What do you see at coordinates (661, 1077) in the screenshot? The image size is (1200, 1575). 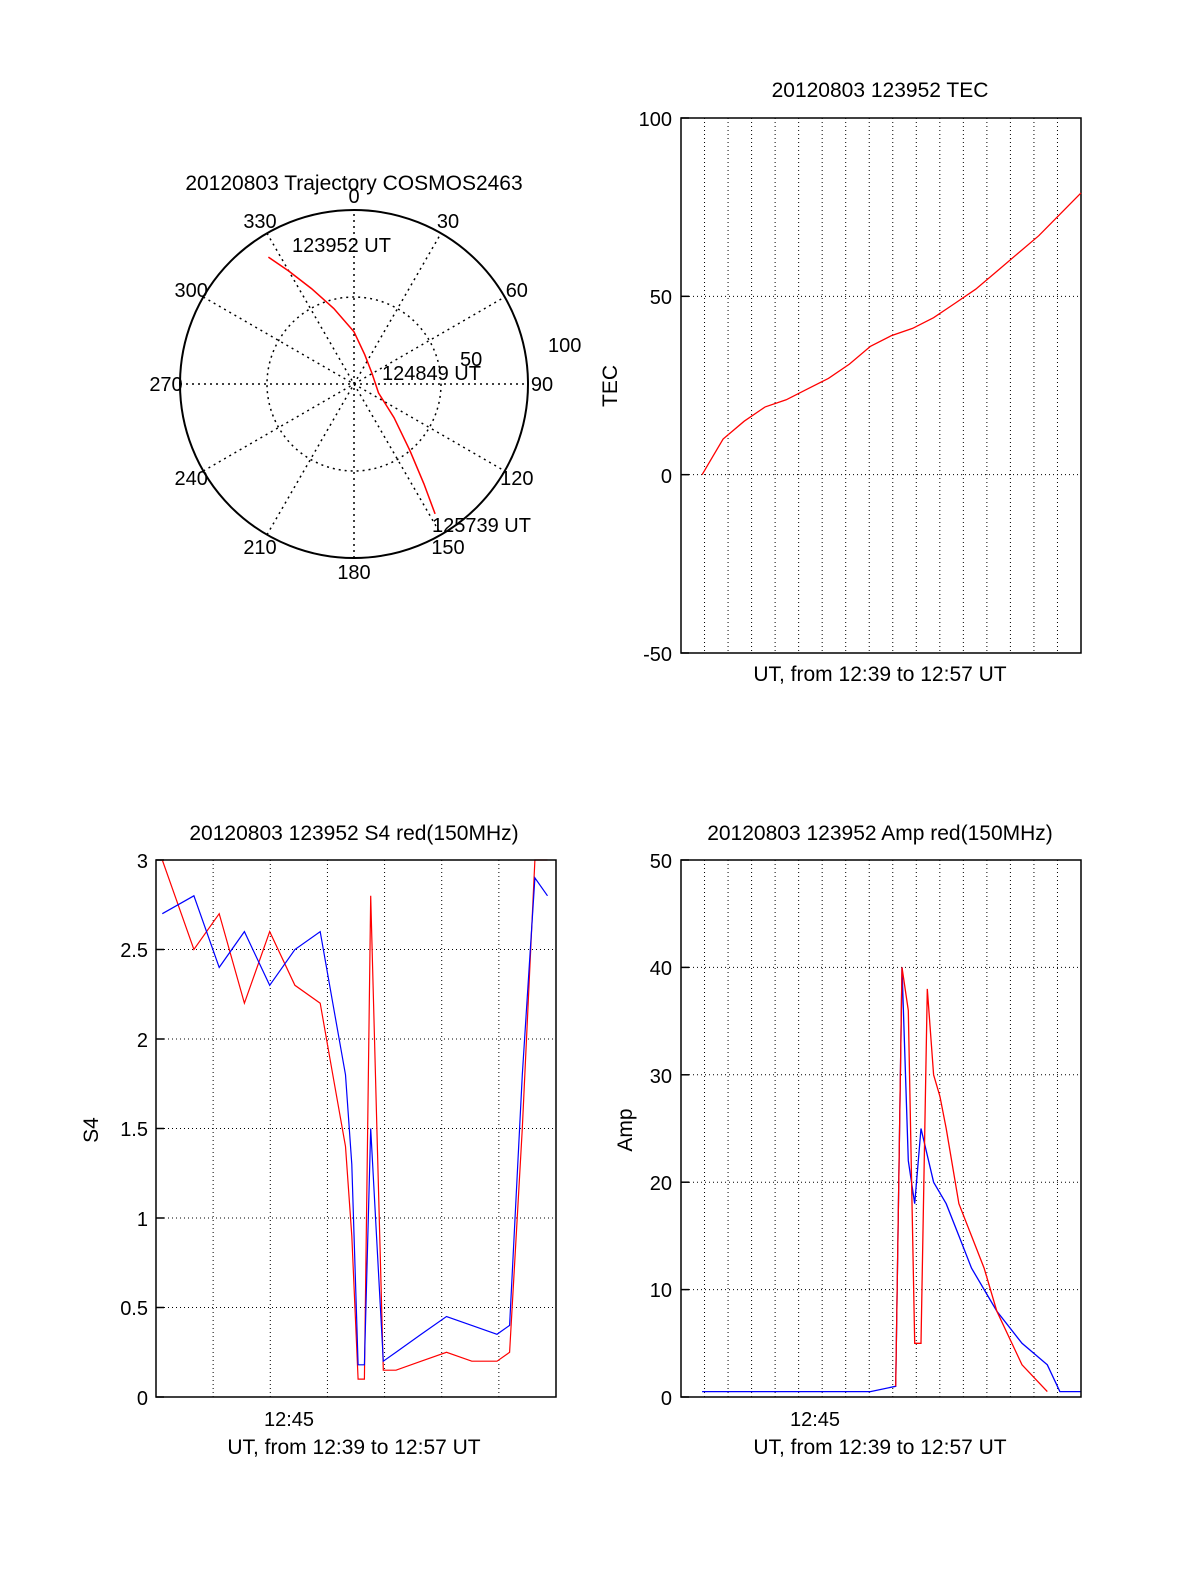 I see `amp-ytick-30: 30` at bounding box center [661, 1077].